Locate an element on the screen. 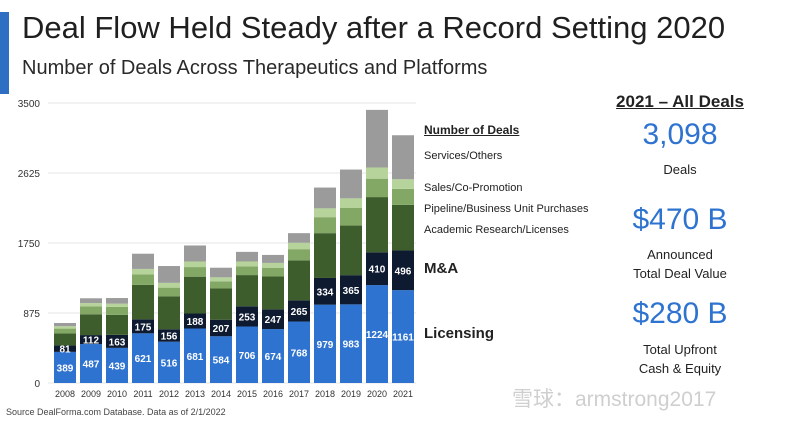 This screenshot has height=421, width=800. x-tick-label: 2017 is located at coordinates (299, 394).